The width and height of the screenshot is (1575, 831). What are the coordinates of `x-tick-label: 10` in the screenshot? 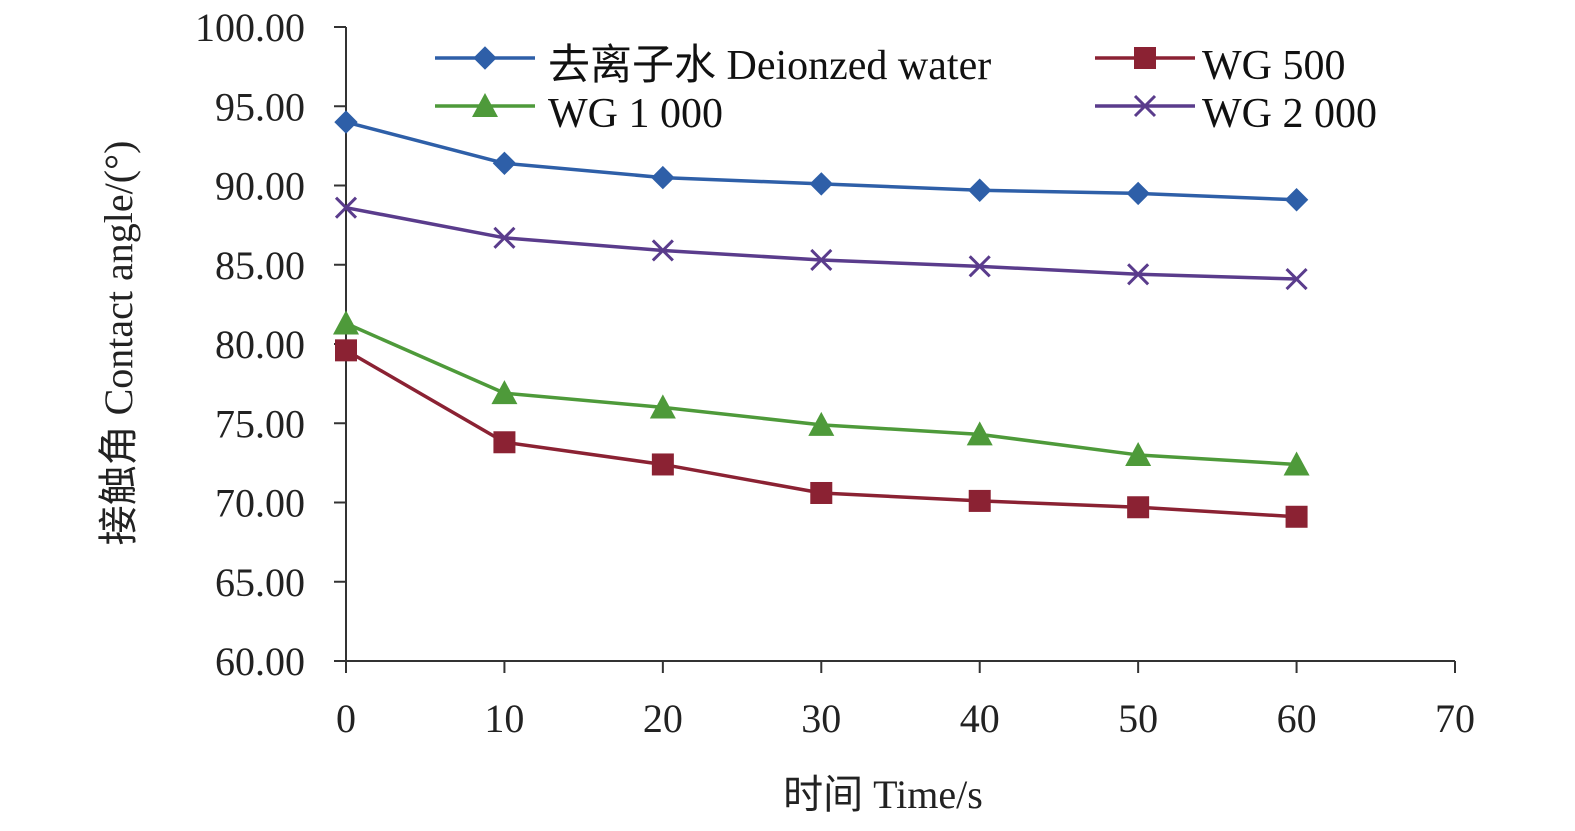 It's located at (504, 718).